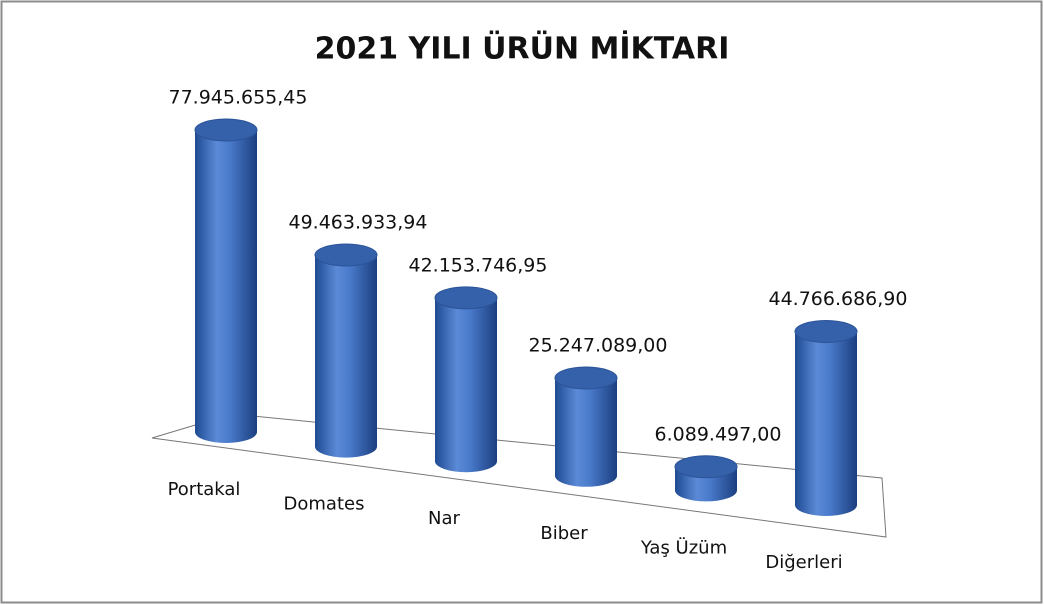 The height and width of the screenshot is (605, 1044). What do you see at coordinates (837, 299) in the screenshot?
I see `value-label: 44.766.686,90` at bounding box center [837, 299].